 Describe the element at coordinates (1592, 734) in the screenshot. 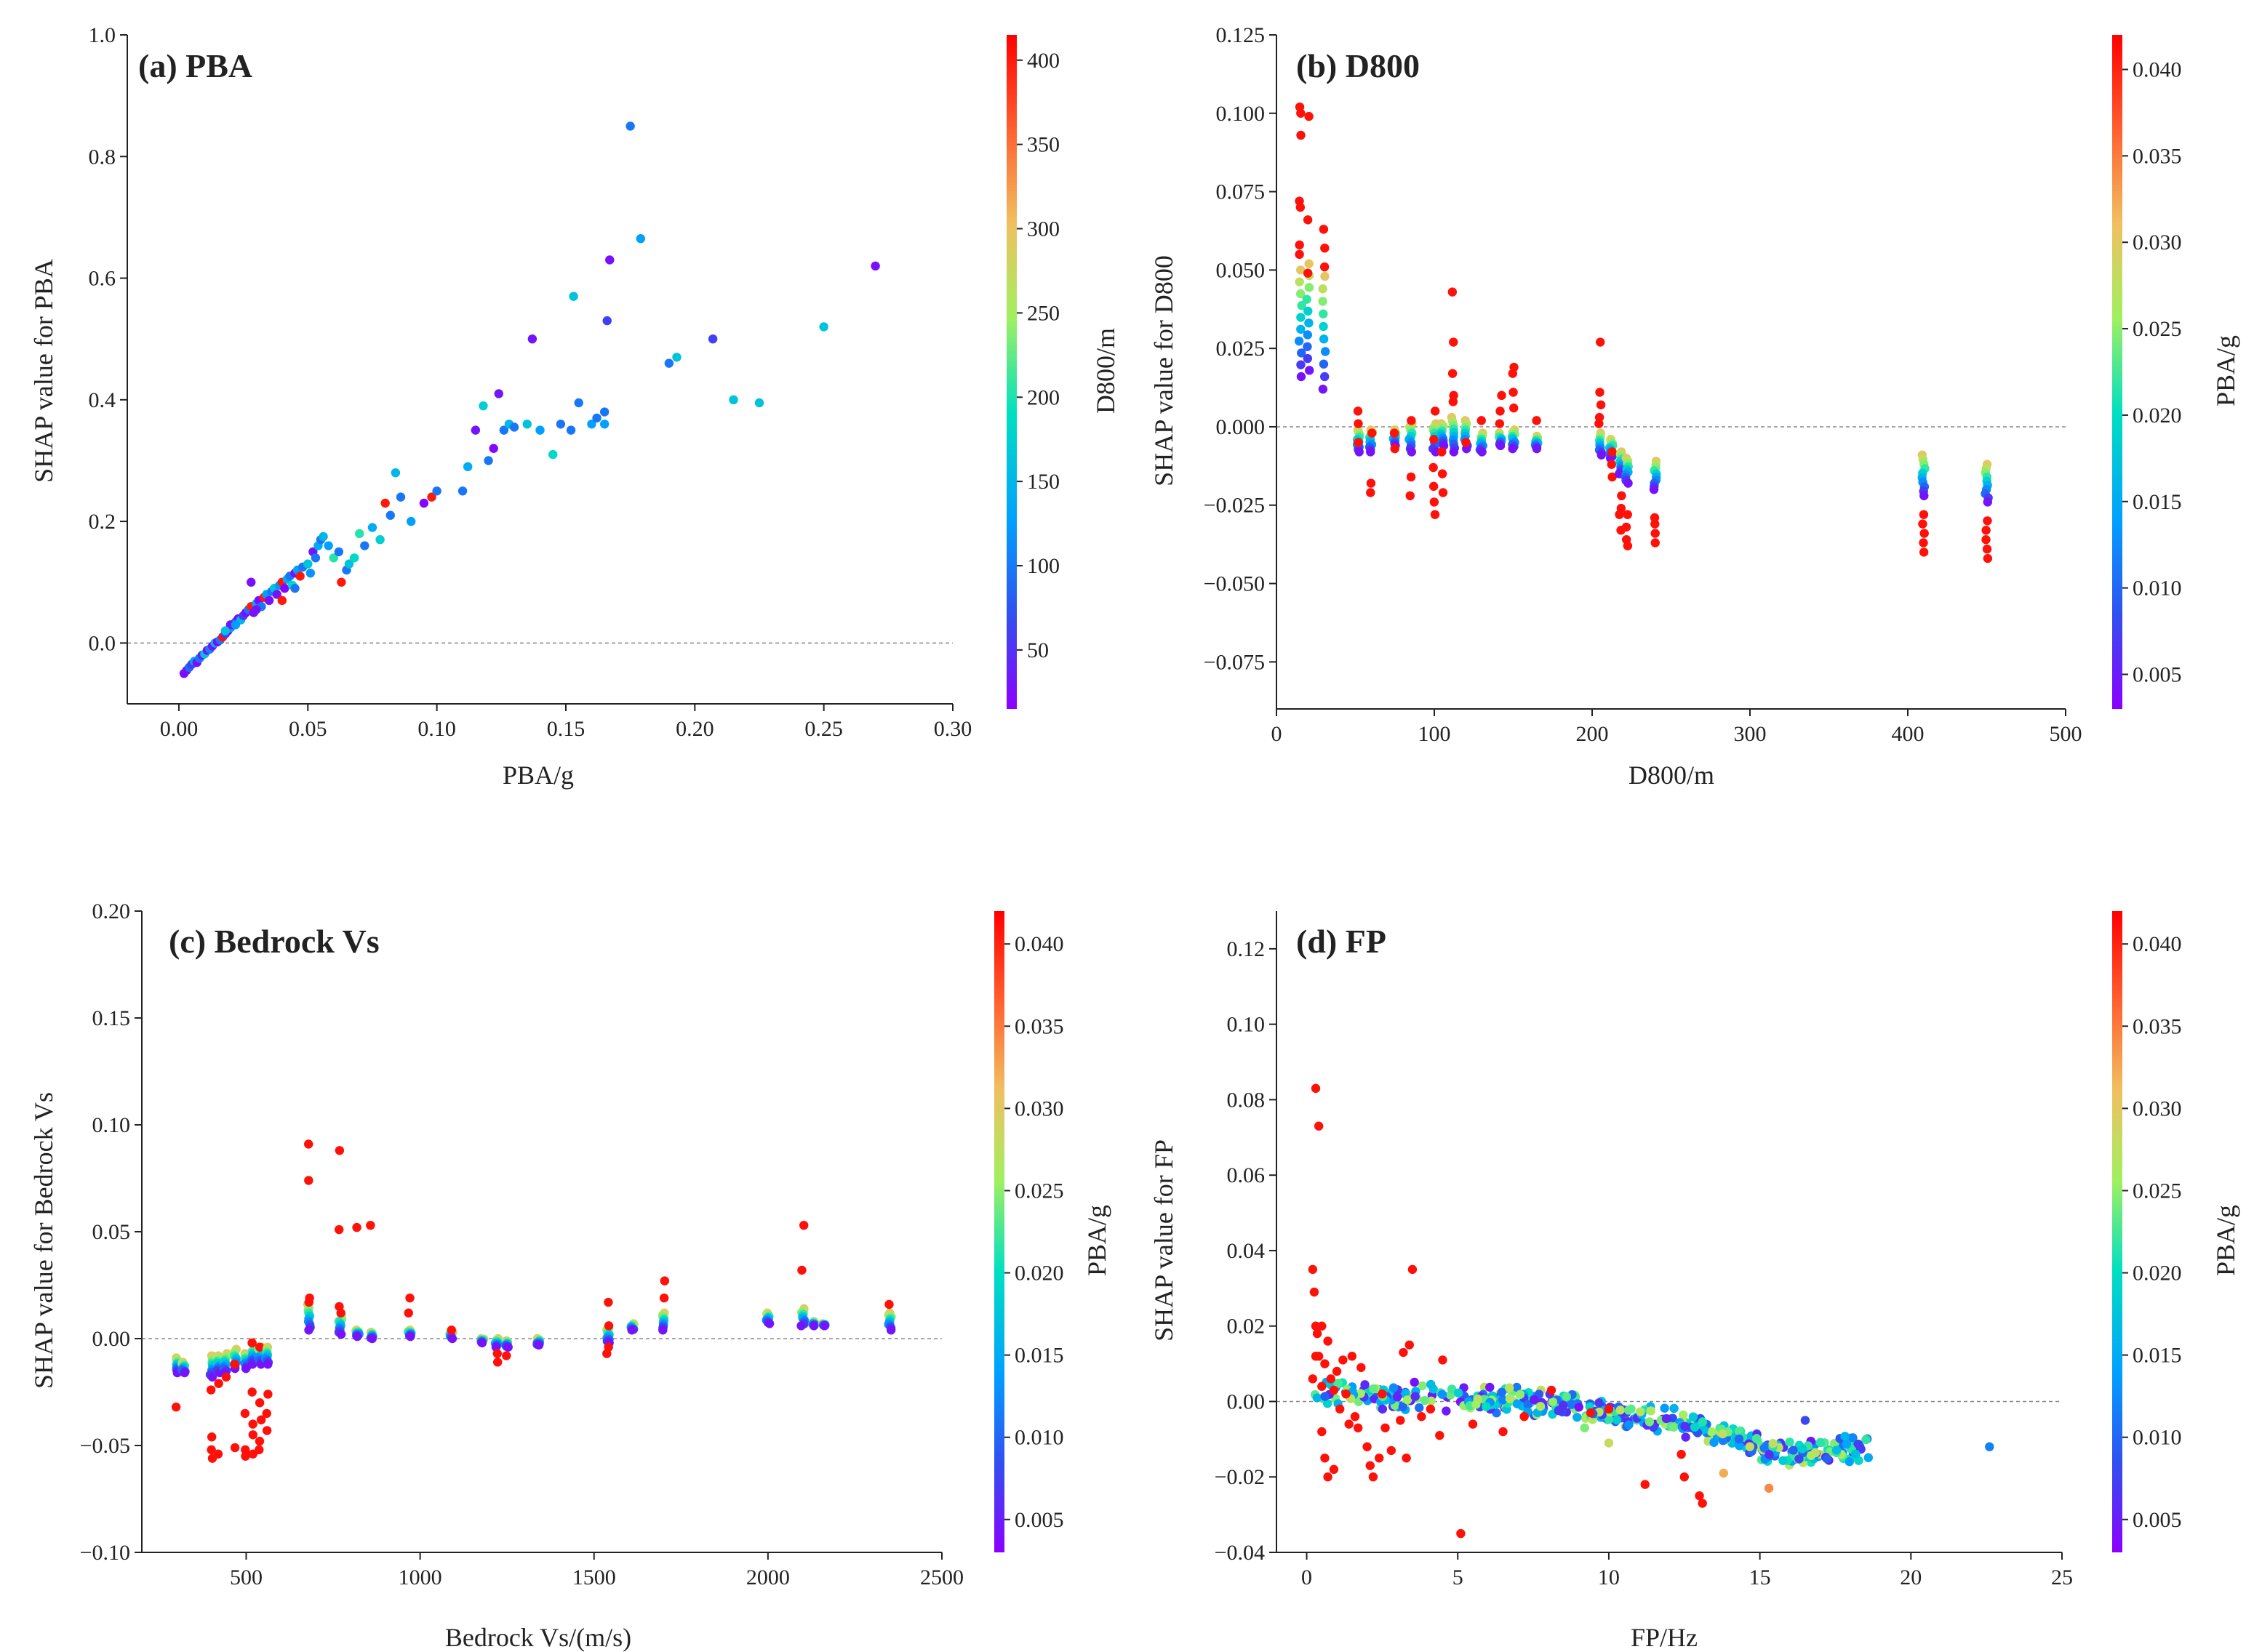

I see `panel-b-x-tick-label: 200` at that location.